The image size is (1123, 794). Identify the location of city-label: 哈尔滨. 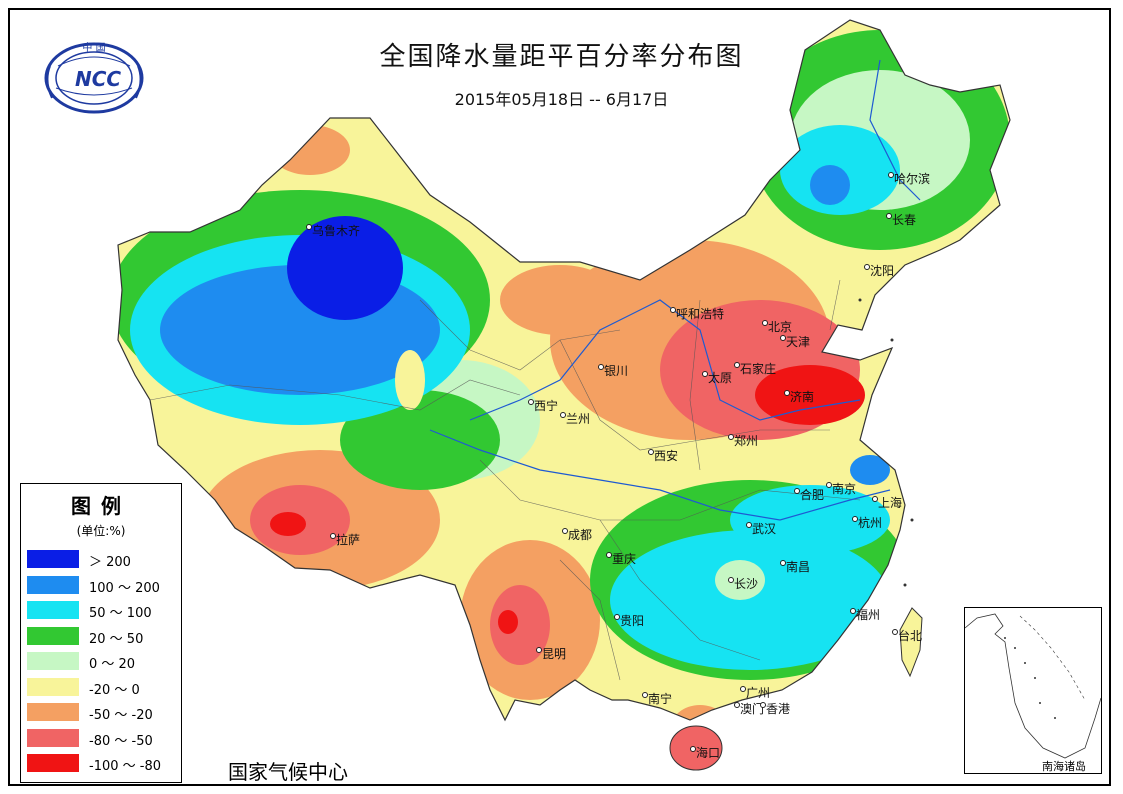
(909, 179).